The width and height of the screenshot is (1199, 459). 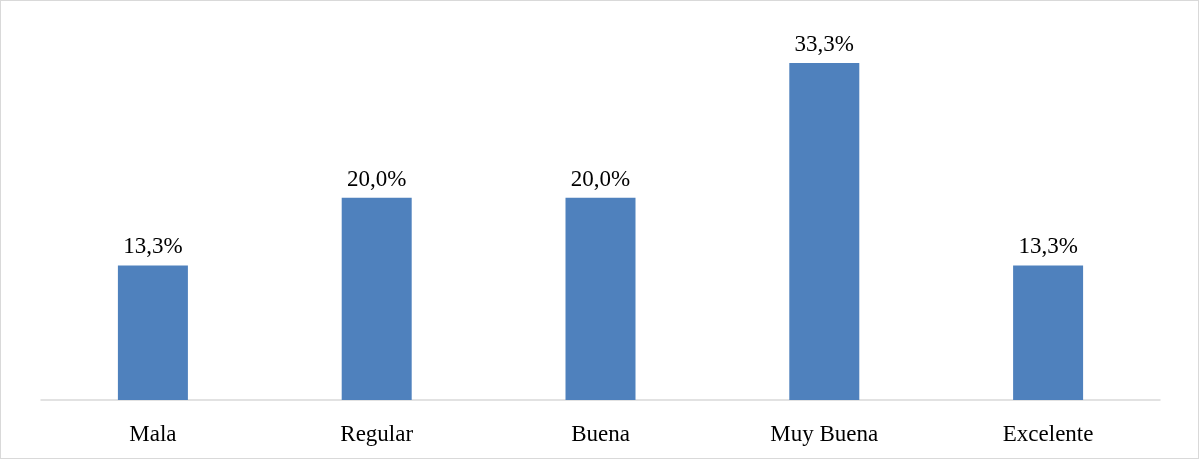 What do you see at coordinates (600, 433) in the screenshot?
I see `x-tick-label: Buena` at bounding box center [600, 433].